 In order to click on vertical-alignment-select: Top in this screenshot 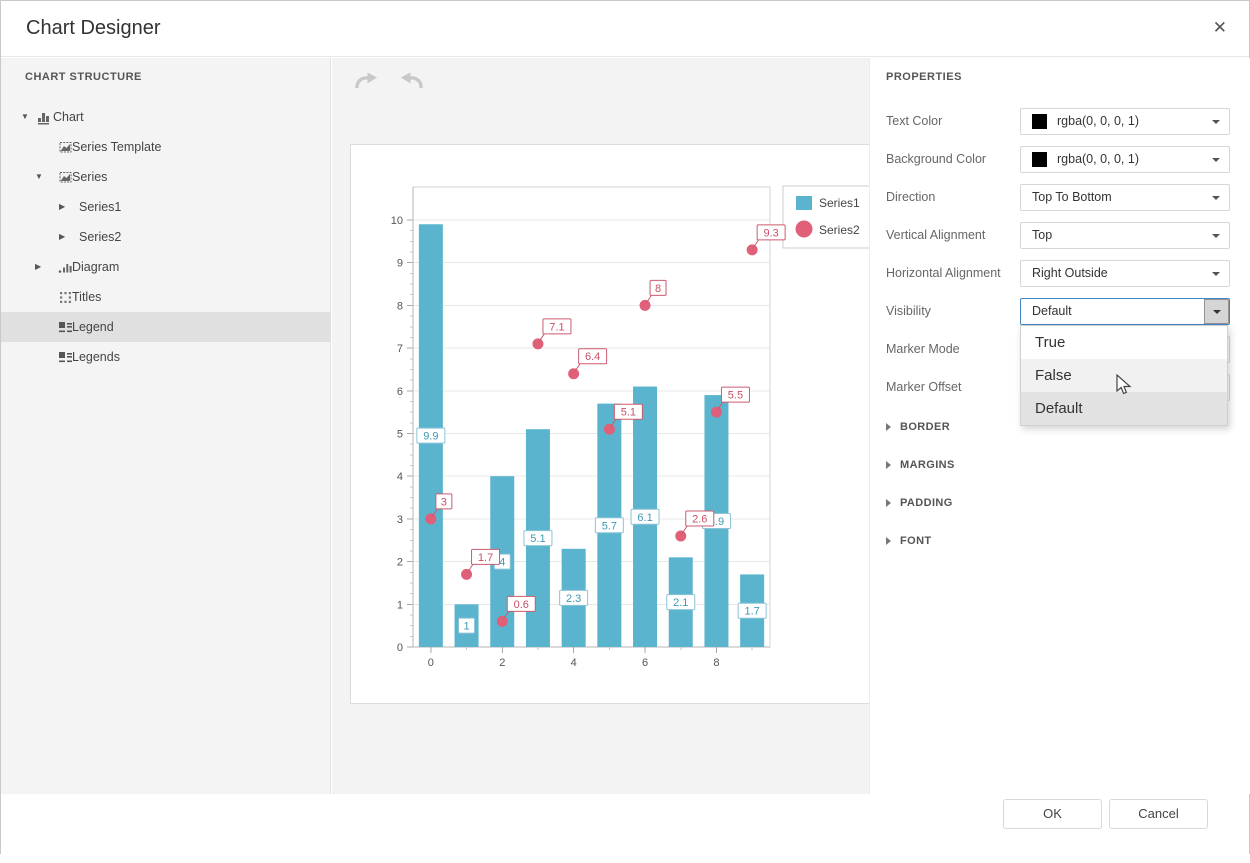, I will do `click(1125, 235)`.